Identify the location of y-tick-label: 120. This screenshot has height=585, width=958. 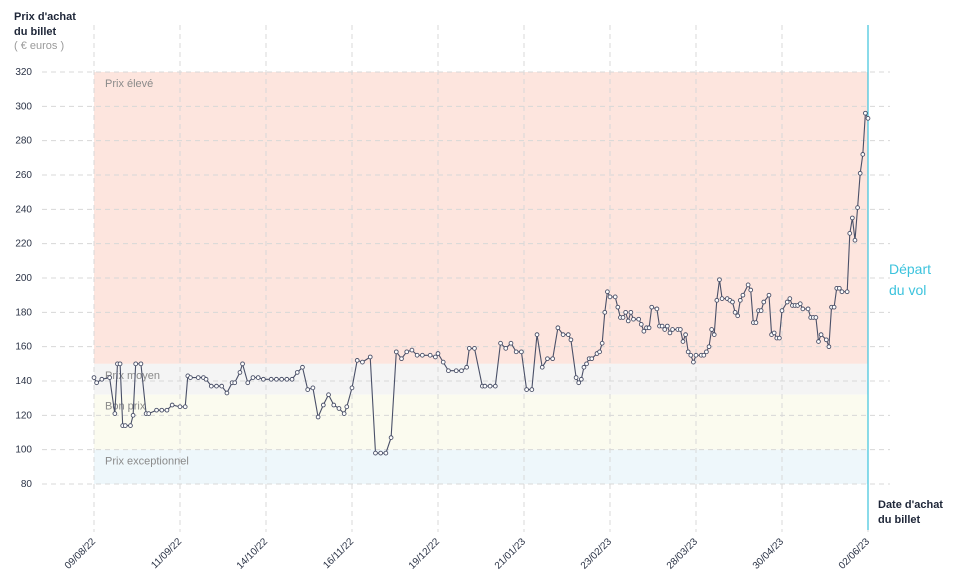
(23, 415).